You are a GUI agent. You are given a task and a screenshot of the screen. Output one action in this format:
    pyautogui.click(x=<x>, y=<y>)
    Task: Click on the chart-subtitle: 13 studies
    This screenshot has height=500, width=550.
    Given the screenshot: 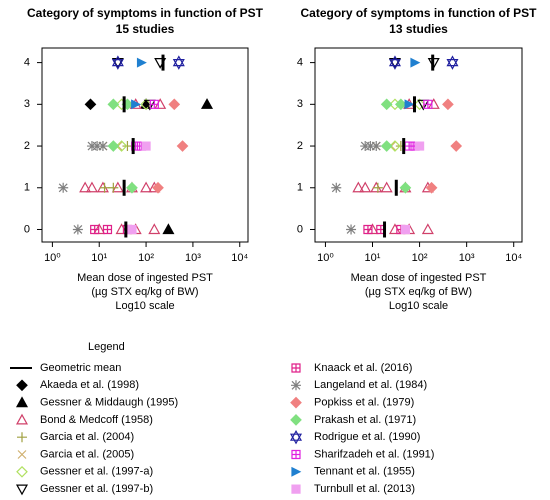 What is the action you would take?
    pyautogui.click(x=418, y=29)
    